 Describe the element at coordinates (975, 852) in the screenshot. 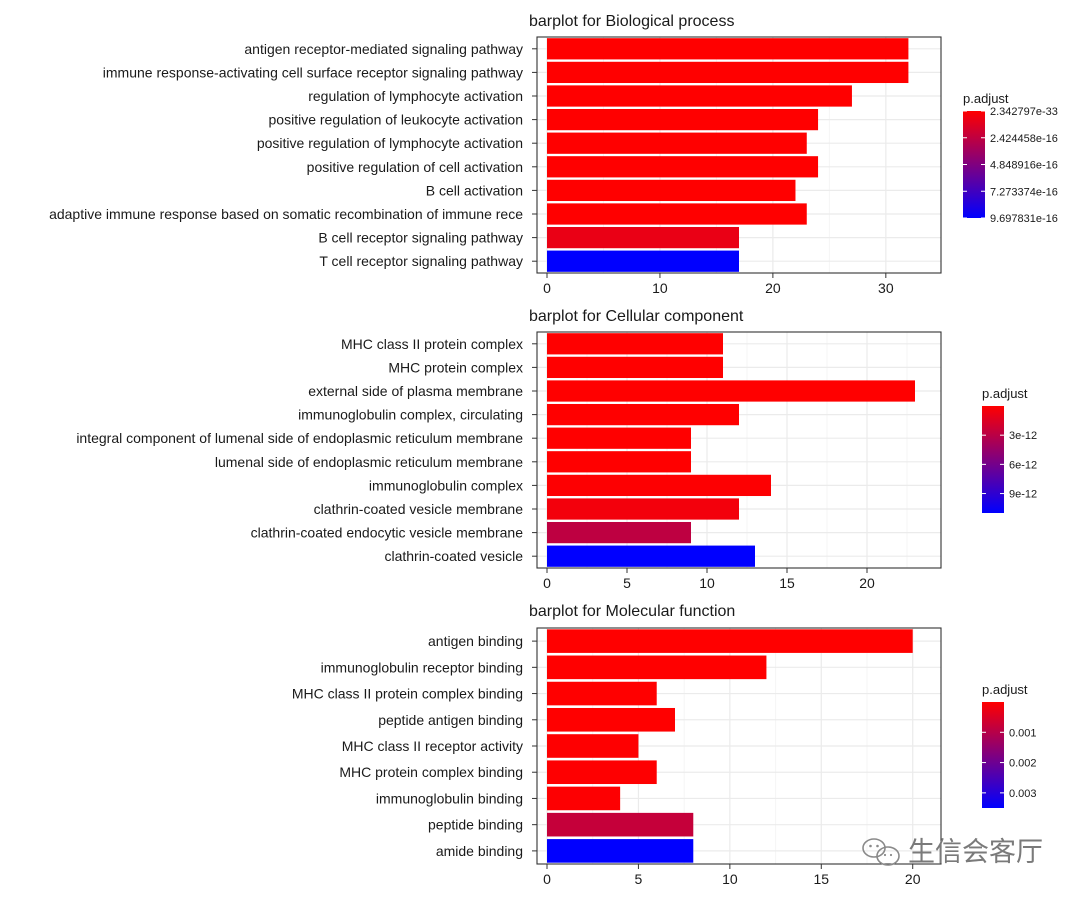

I see `watermark-text: 生信会客厅` at that location.